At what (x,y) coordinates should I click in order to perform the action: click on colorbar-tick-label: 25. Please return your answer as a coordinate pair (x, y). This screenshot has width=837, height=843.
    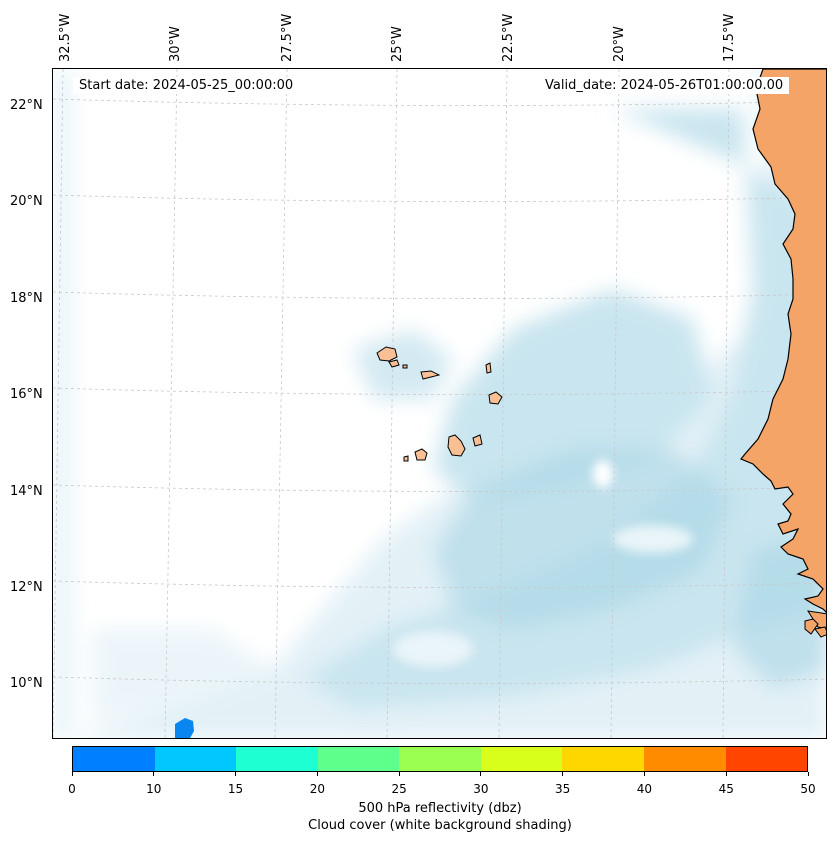
    Looking at the image, I should click on (399, 789).